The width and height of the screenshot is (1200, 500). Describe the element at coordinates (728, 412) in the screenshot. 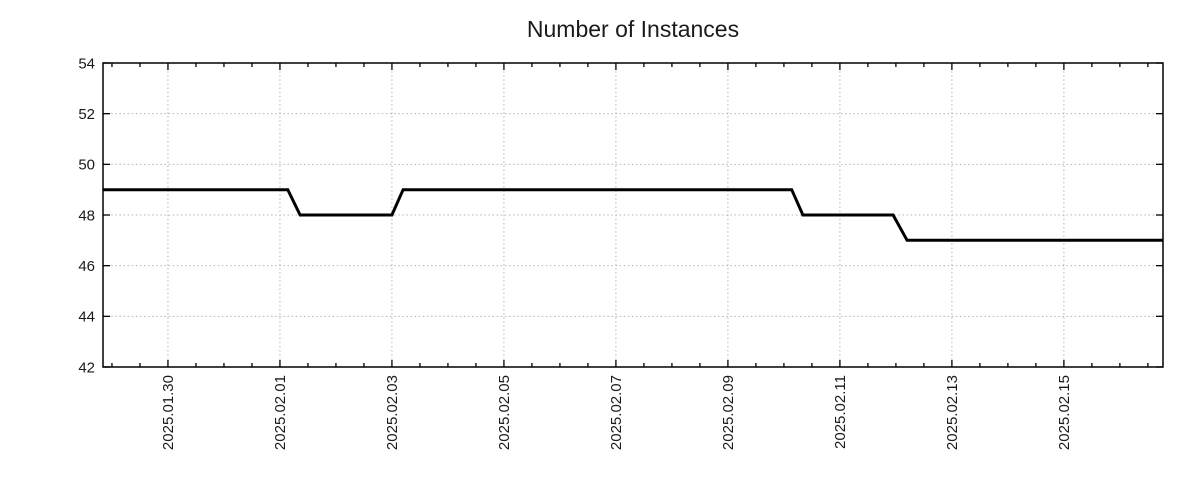

I see `x-tick-label: 2025.02.09` at that location.